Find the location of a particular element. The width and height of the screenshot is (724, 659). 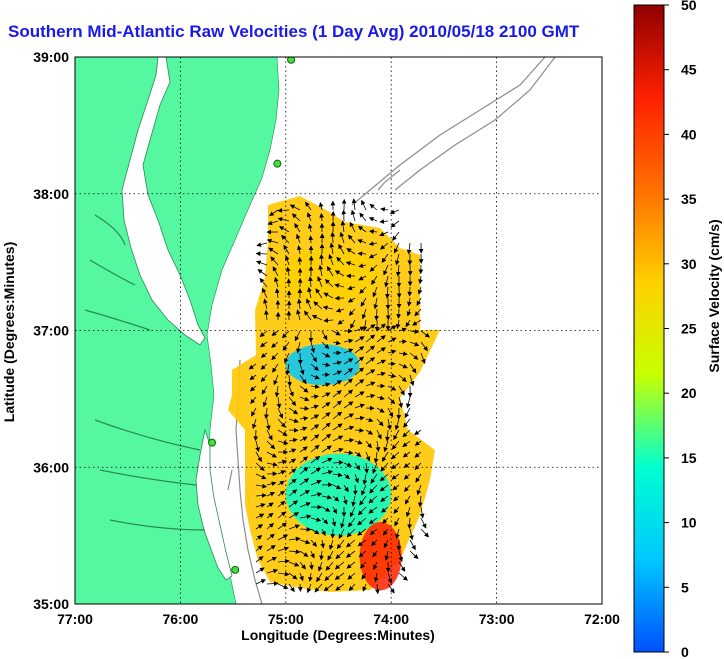

x-axis-ticks: 77:00 76:00 75:00 74:00 73:00 72:00 is located at coordinates (338, 619).